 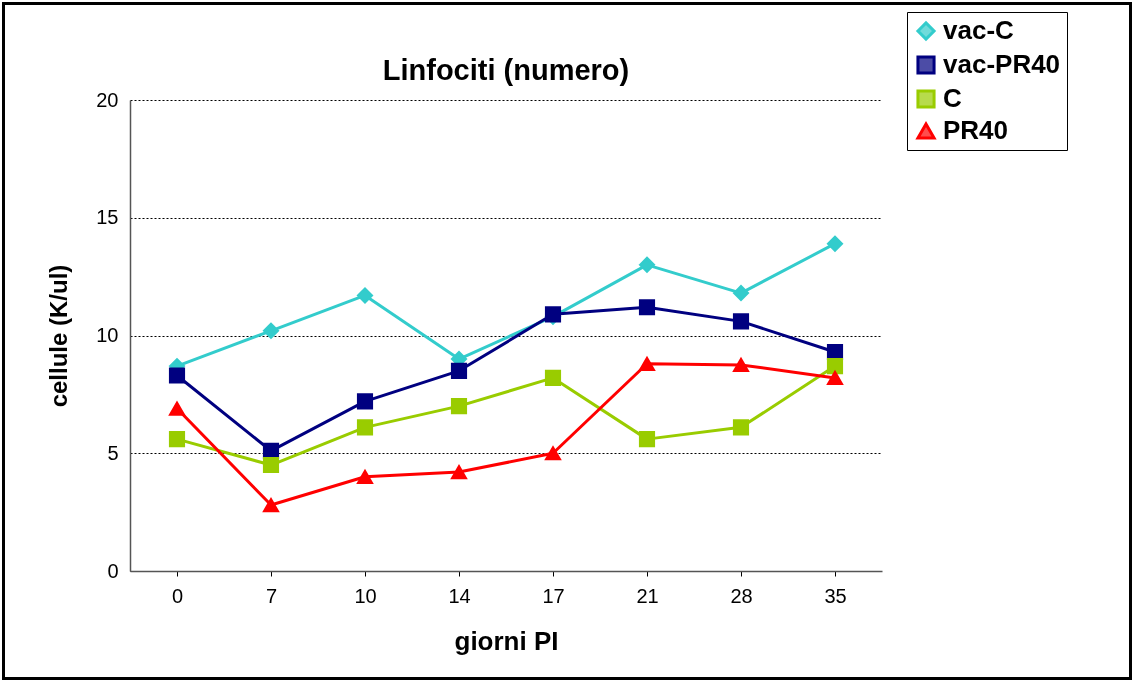 I want to click on chart-title: Linfociti (numero), so click(x=506, y=69).